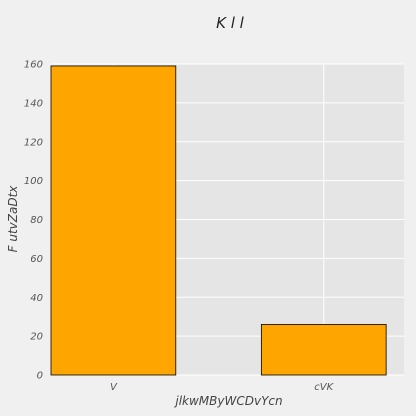  What do you see at coordinates (13, 219) in the screenshot?
I see `y-axis-label: F utvZaDtx` at bounding box center [13, 219].